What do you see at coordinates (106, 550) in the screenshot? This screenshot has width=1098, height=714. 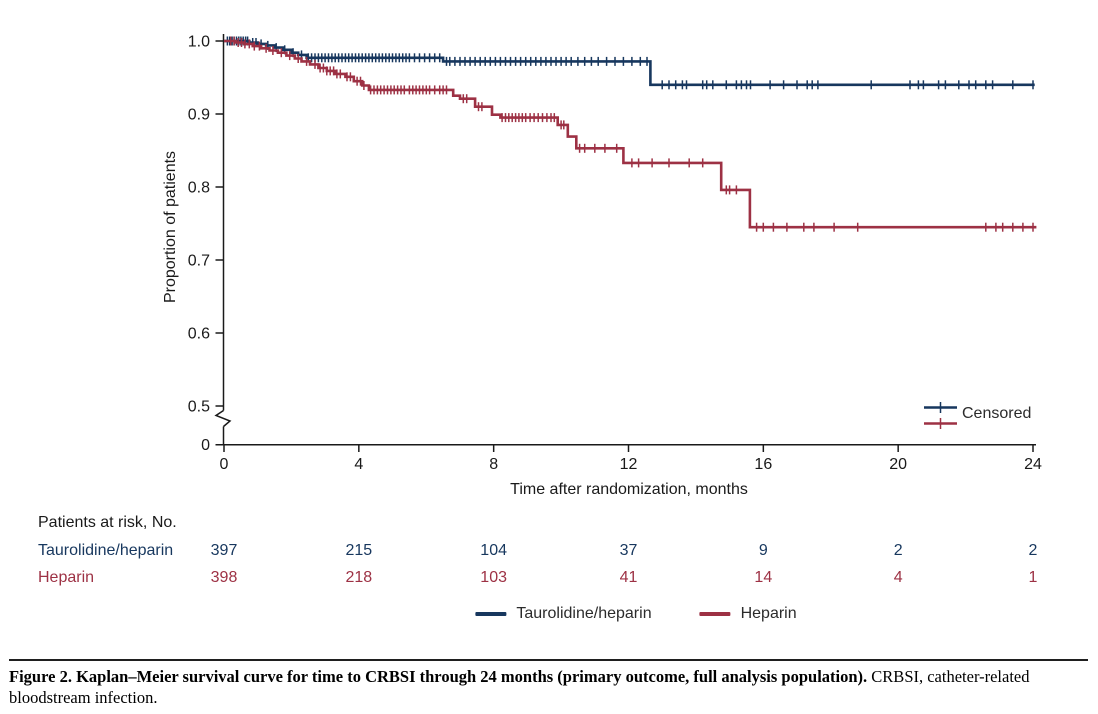 I see `risk-row-label-taurolidine-heparin: Taurolidine/heparin` at bounding box center [106, 550].